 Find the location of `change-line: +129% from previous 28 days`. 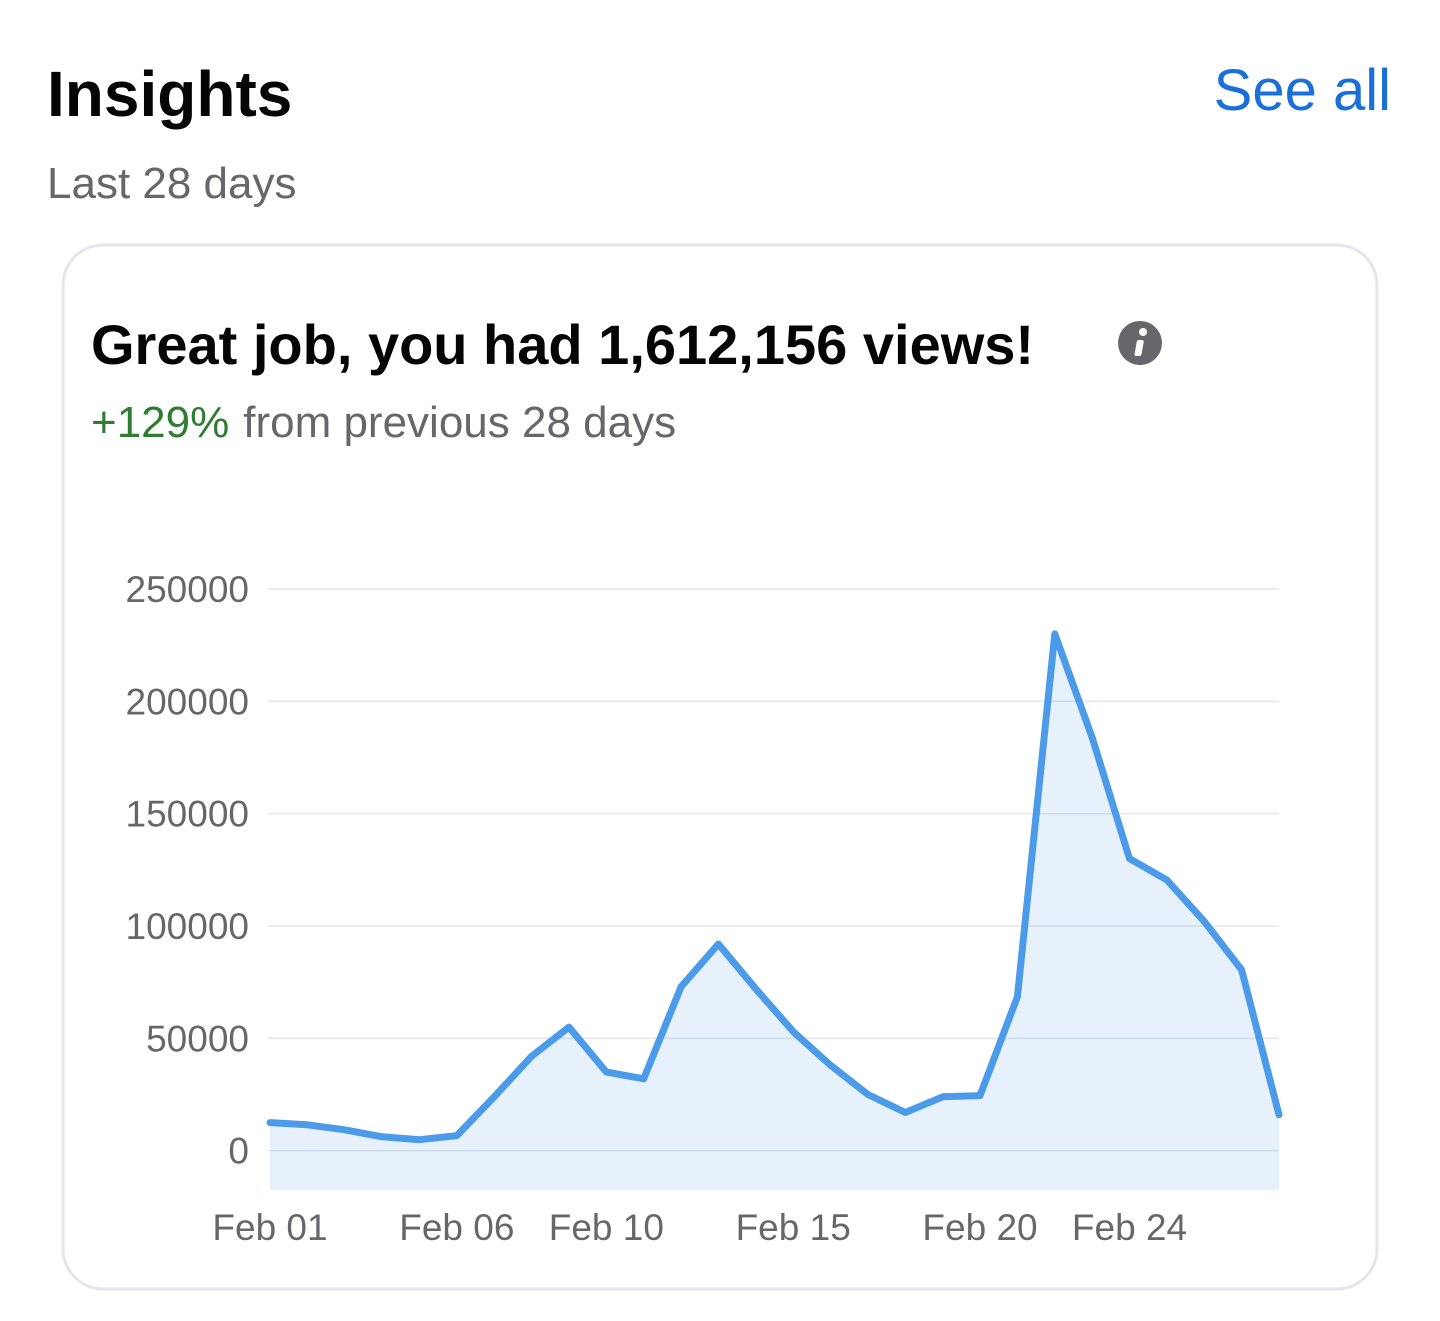

change-line: +129% from previous 28 days is located at coordinates (383, 422).